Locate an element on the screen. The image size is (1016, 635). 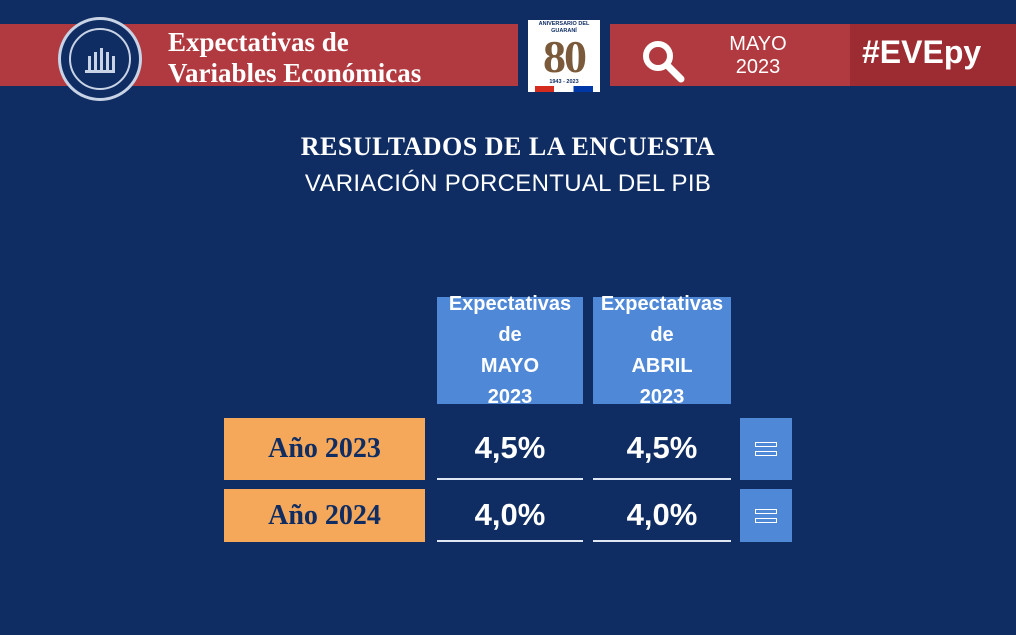
column-header-april-line2: ABRIL is located at coordinates (662, 365).